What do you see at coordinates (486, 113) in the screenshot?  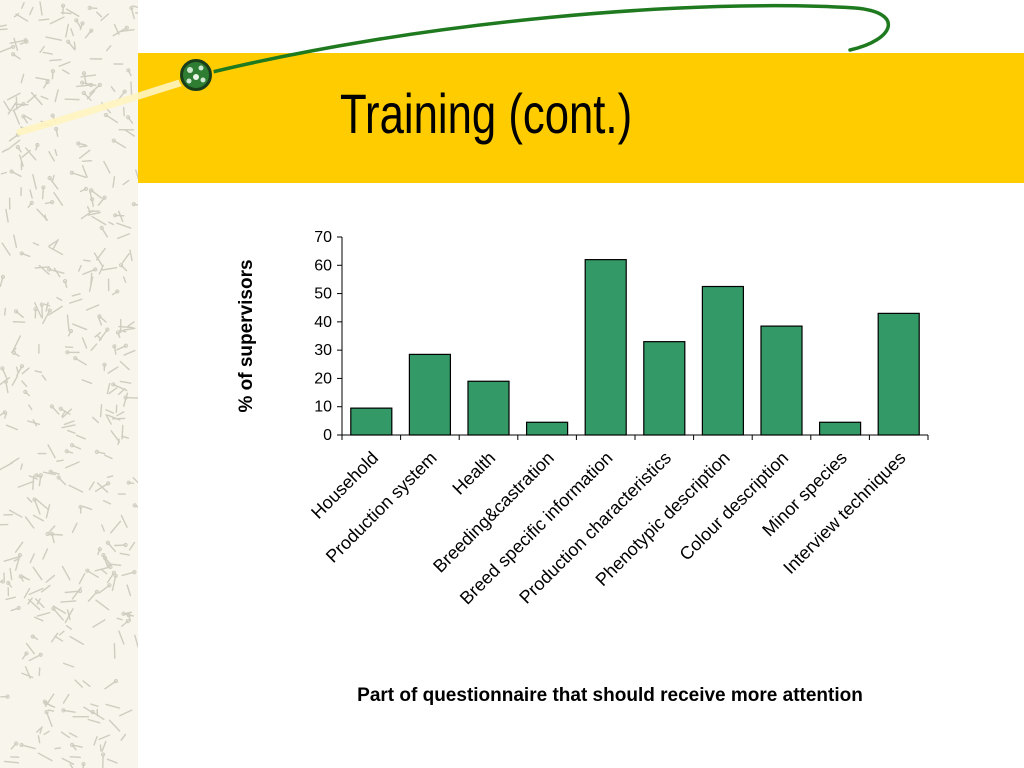 I see `slide-title: Training (cont.)` at bounding box center [486, 113].